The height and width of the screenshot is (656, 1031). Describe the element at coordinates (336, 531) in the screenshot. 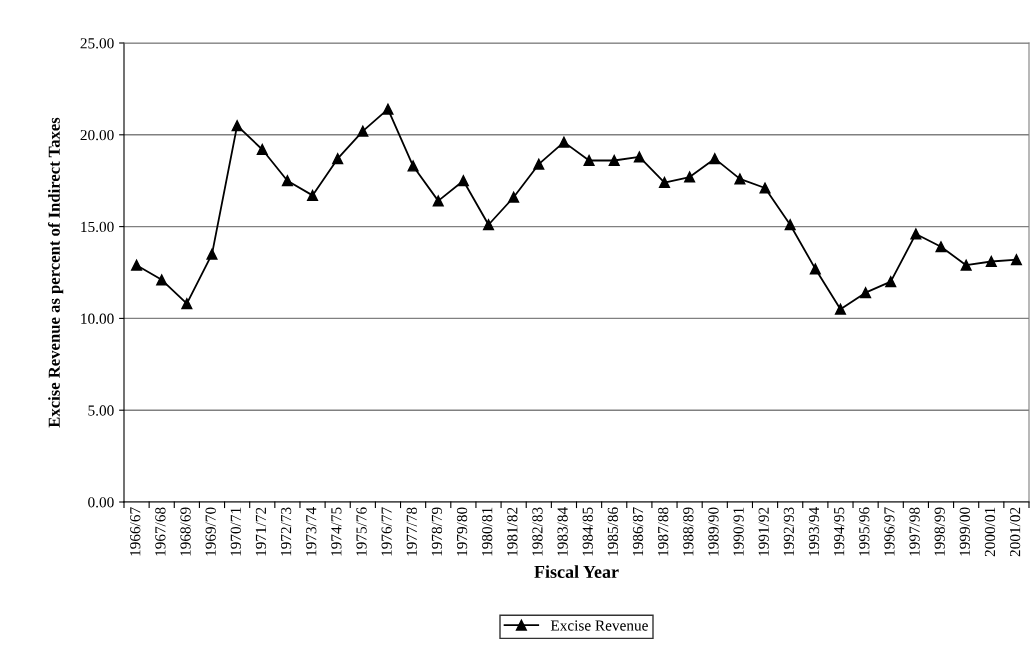

I see `x-tick-label: 1974/75` at that location.